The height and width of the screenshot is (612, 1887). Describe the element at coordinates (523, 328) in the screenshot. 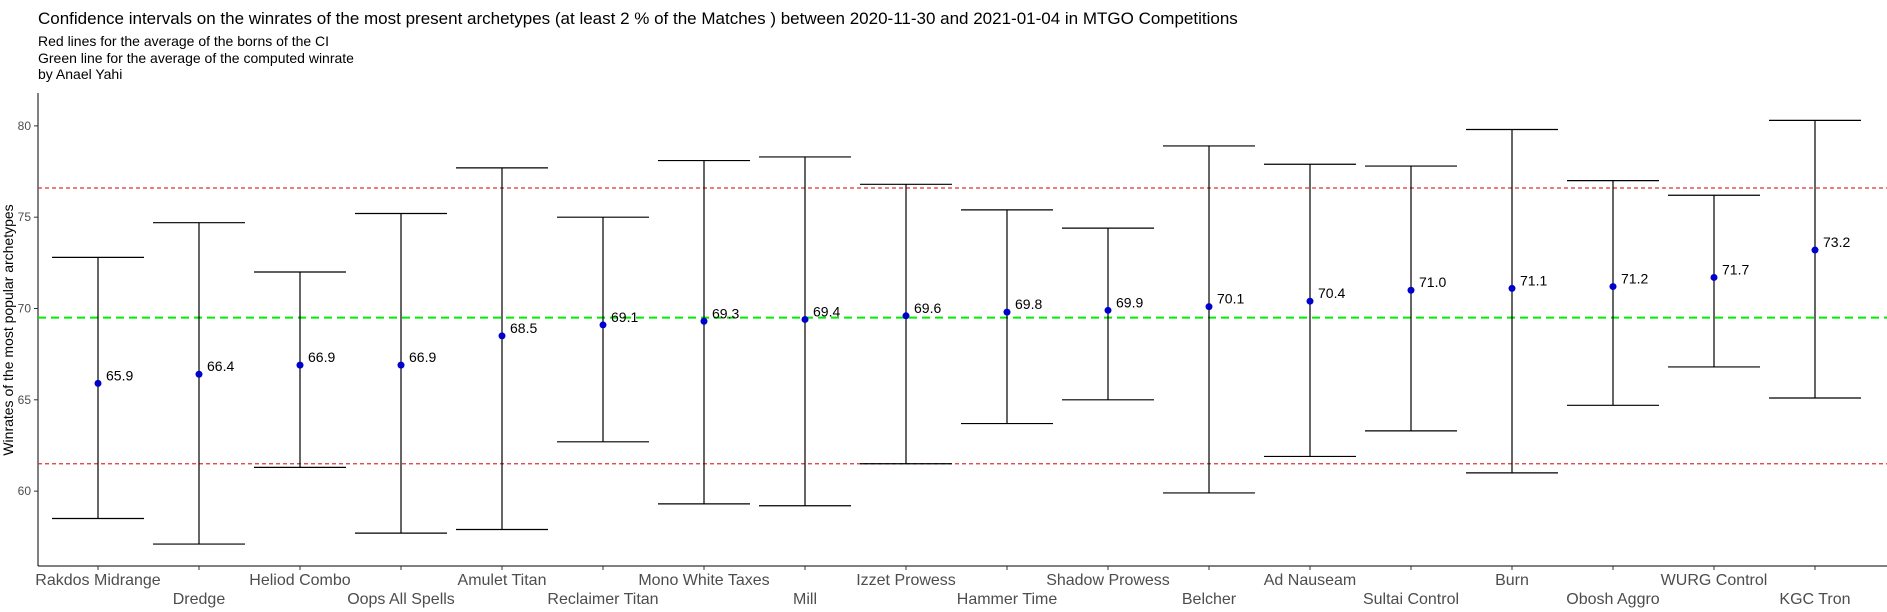

I see `data-label: 68.5` at that location.